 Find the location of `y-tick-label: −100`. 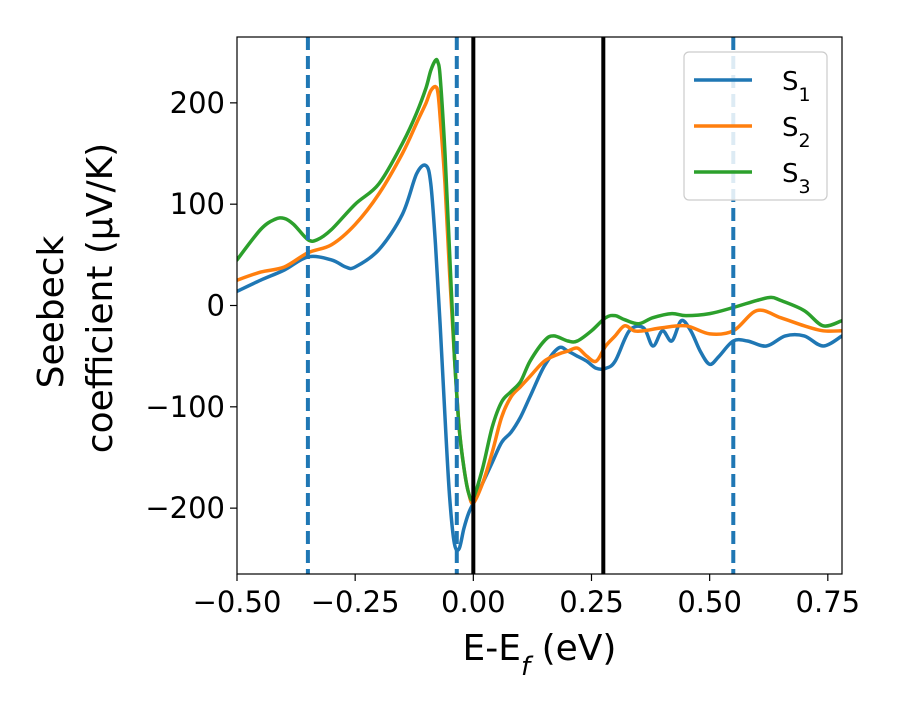

y-tick-label: −100 is located at coordinates (185, 407).